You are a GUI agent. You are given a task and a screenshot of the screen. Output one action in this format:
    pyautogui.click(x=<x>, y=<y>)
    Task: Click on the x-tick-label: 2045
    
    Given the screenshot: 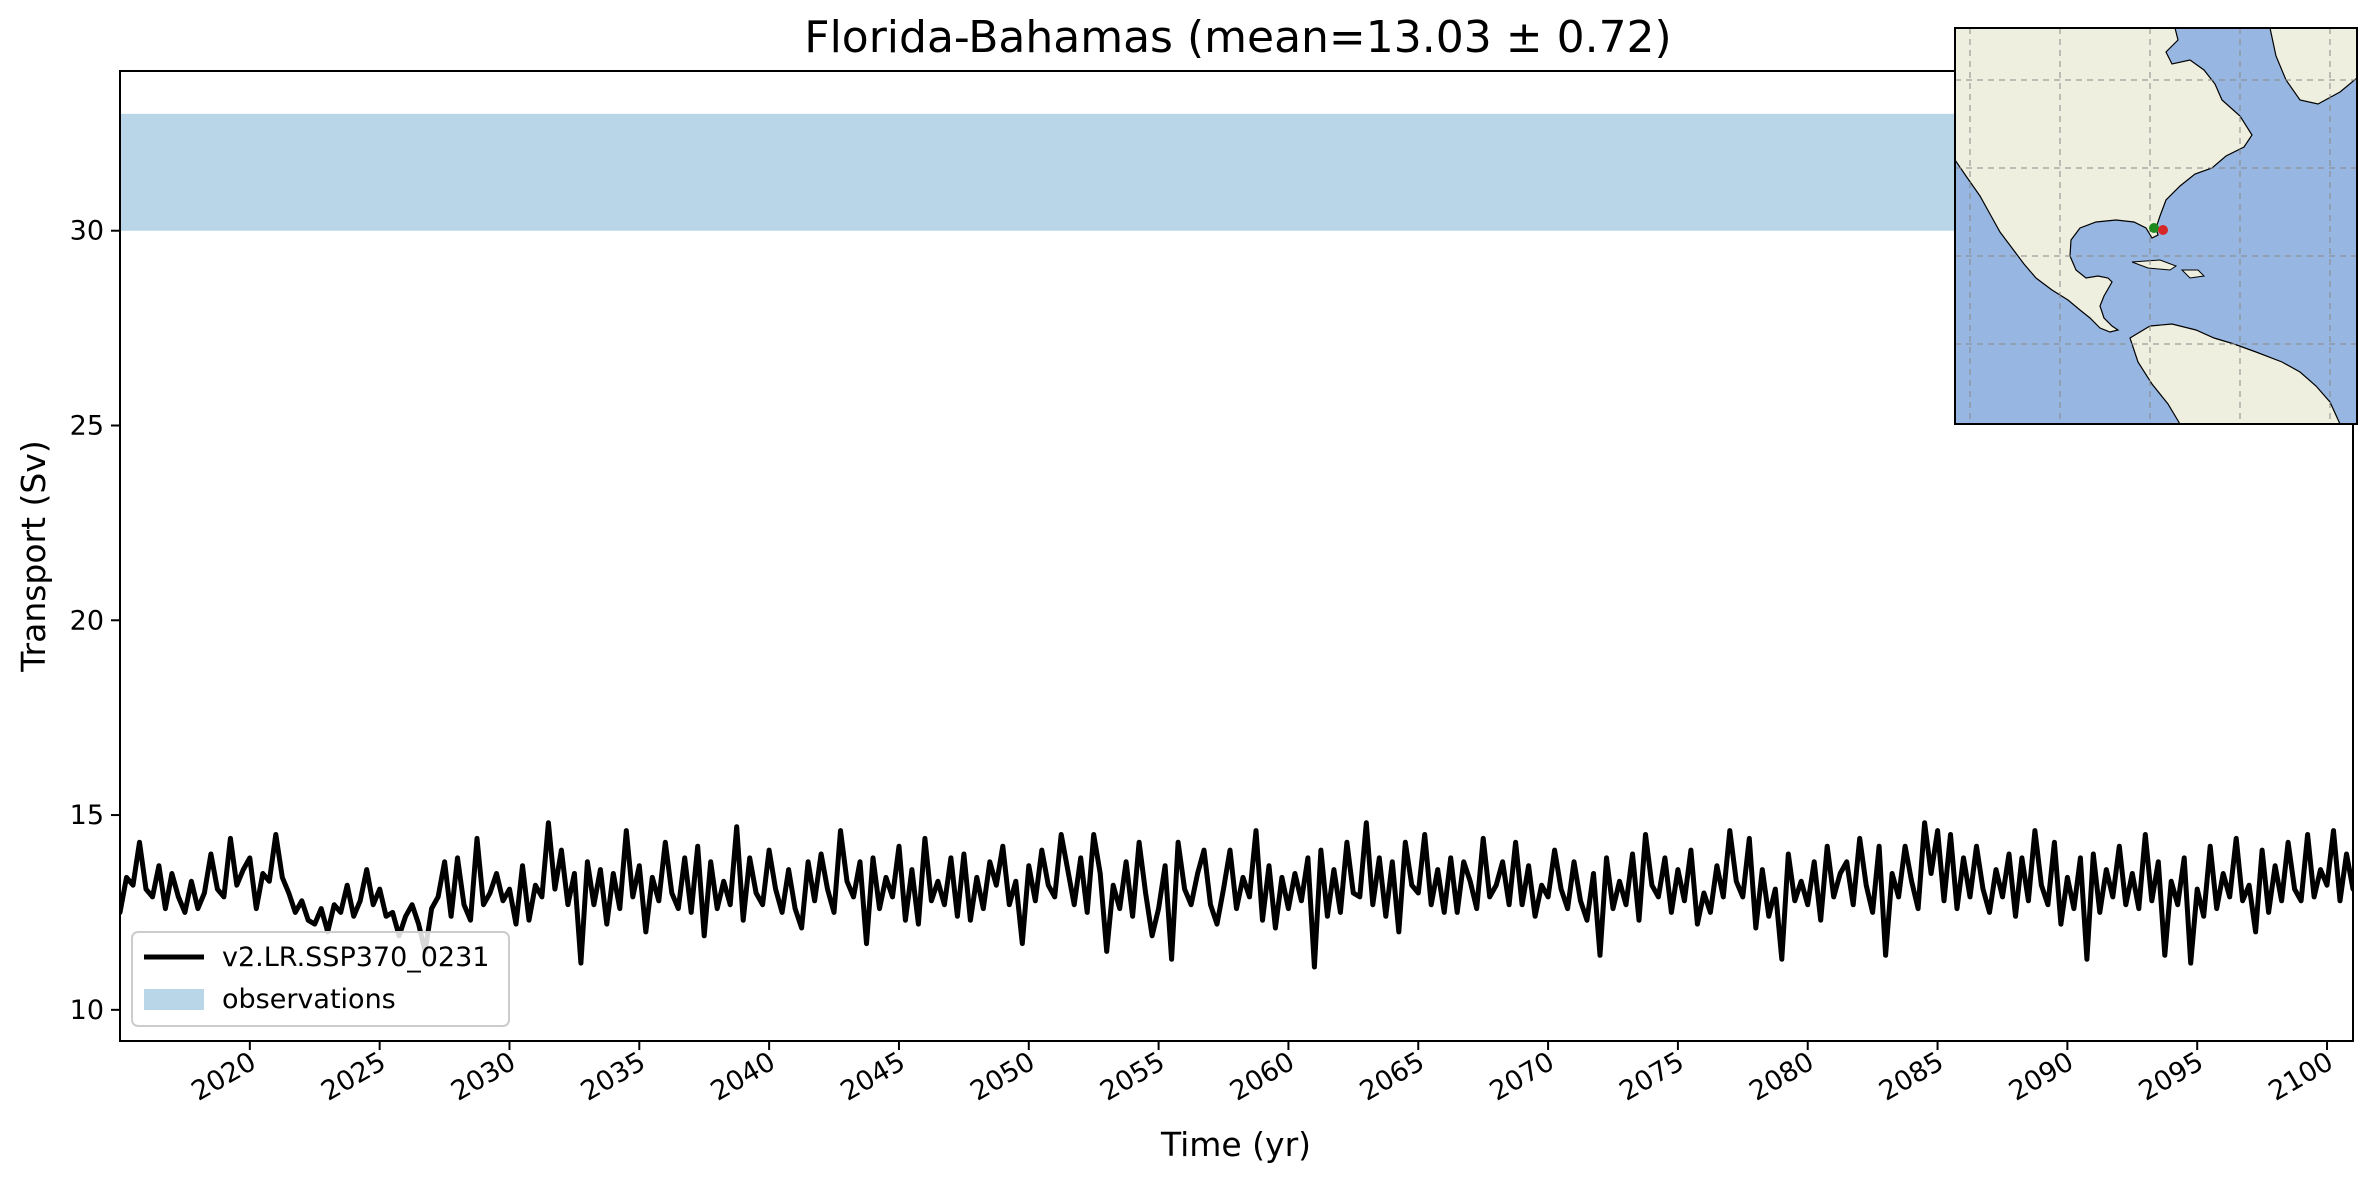 What is the action you would take?
    pyautogui.click(x=872, y=1076)
    